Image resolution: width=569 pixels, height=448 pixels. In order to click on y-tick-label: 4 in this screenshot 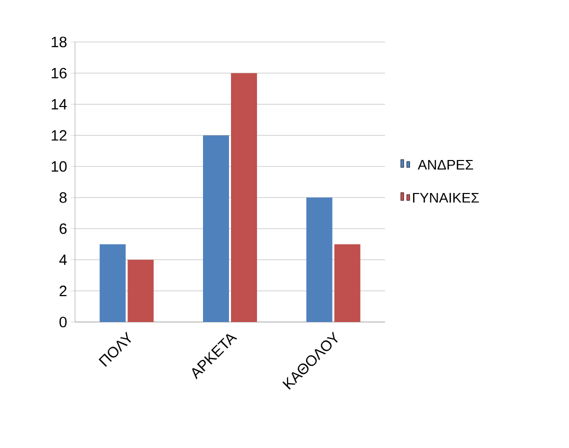, I will do `click(63, 259)`.